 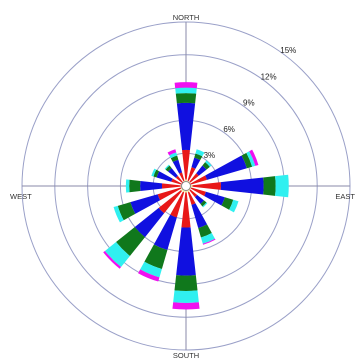 I want to click on ring-label-12: 12%, so click(x=269, y=76).